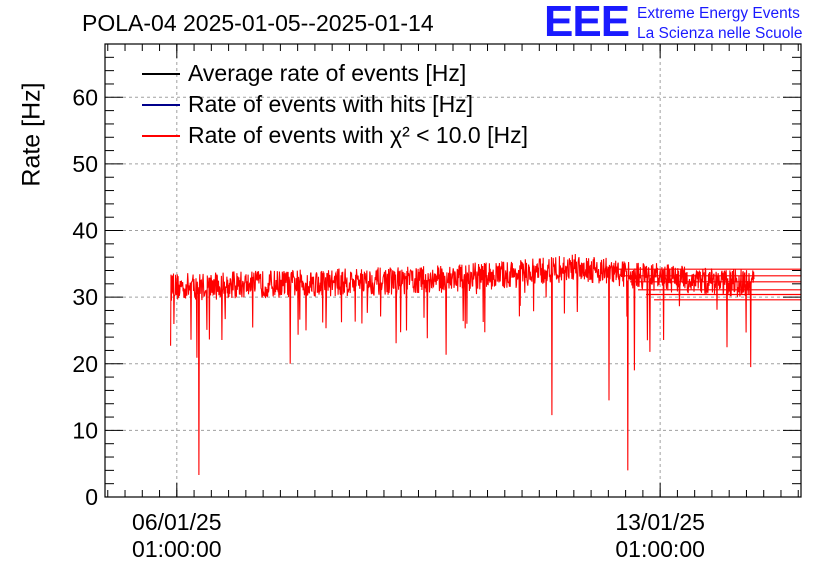 The width and height of the screenshot is (836, 572). What do you see at coordinates (587, 23) in the screenshot?
I see `eee-logo: EEE` at bounding box center [587, 23].